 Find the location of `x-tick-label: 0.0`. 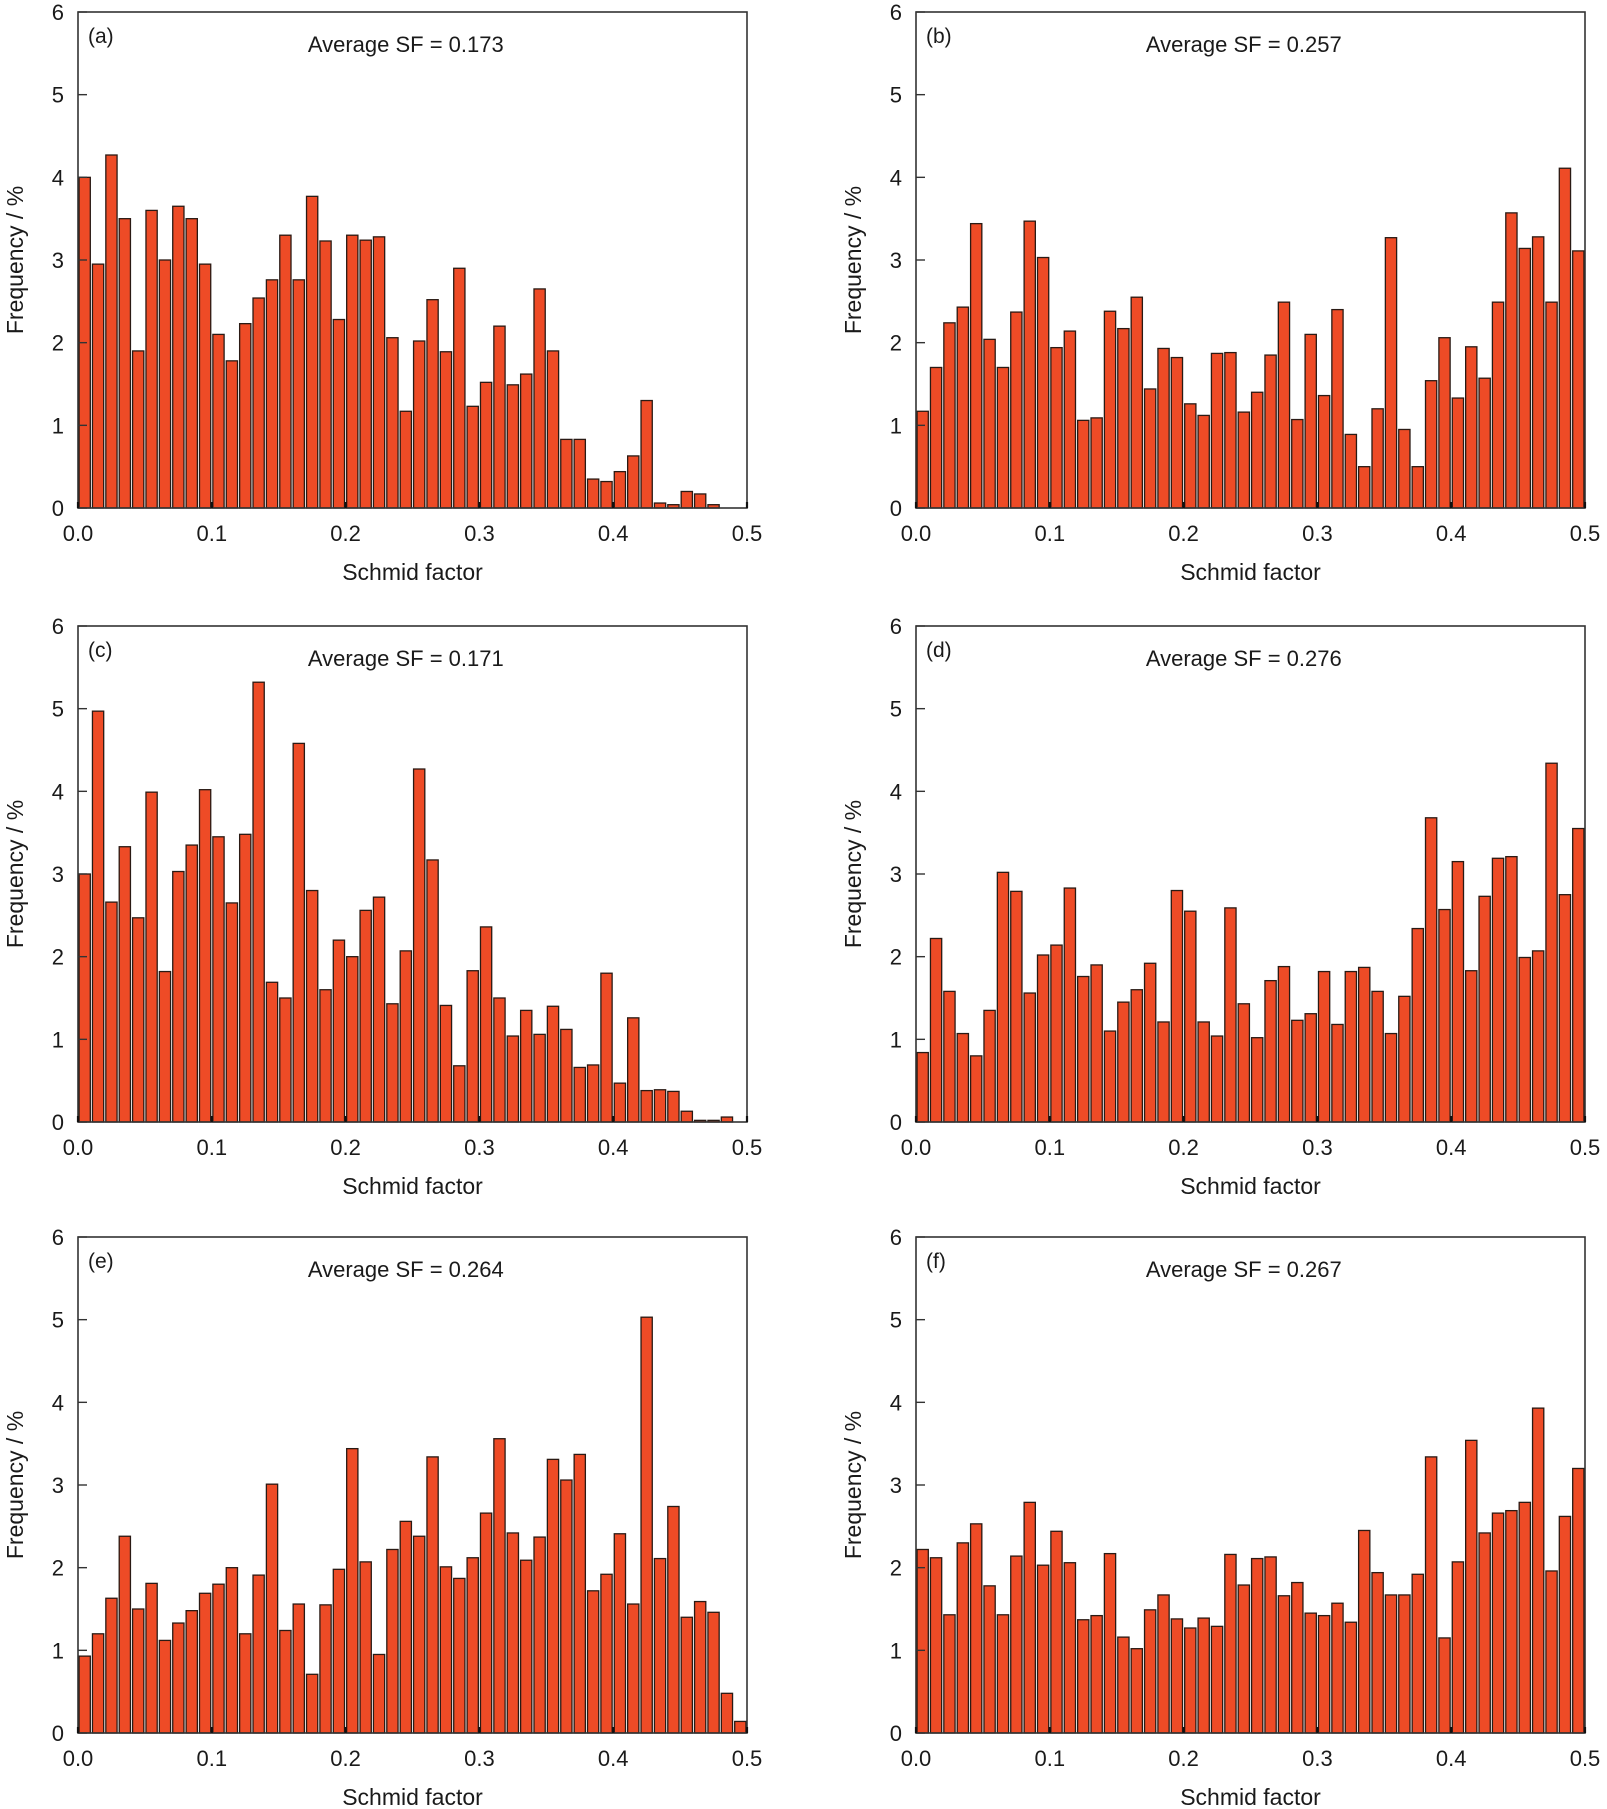

x-tick-label: 0.0 is located at coordinates (916, 1758).